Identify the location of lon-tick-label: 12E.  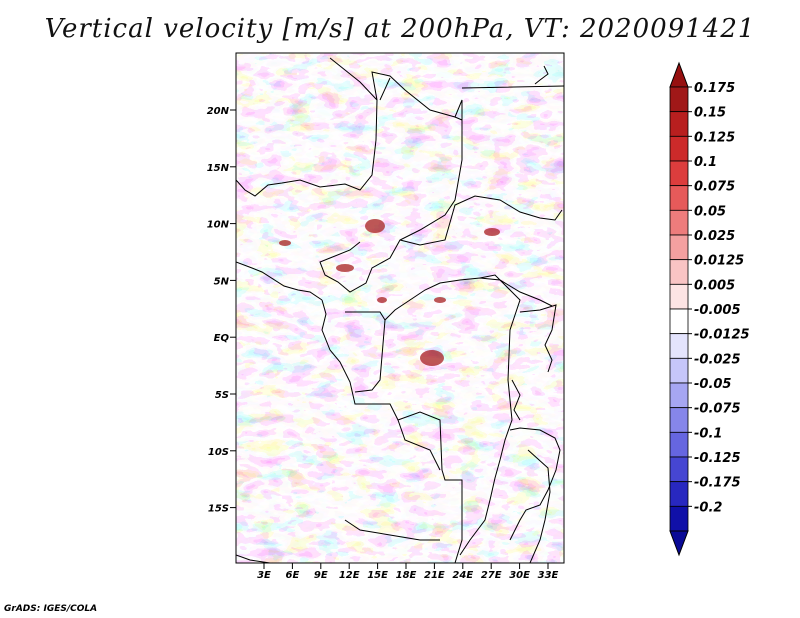
(349, 575).